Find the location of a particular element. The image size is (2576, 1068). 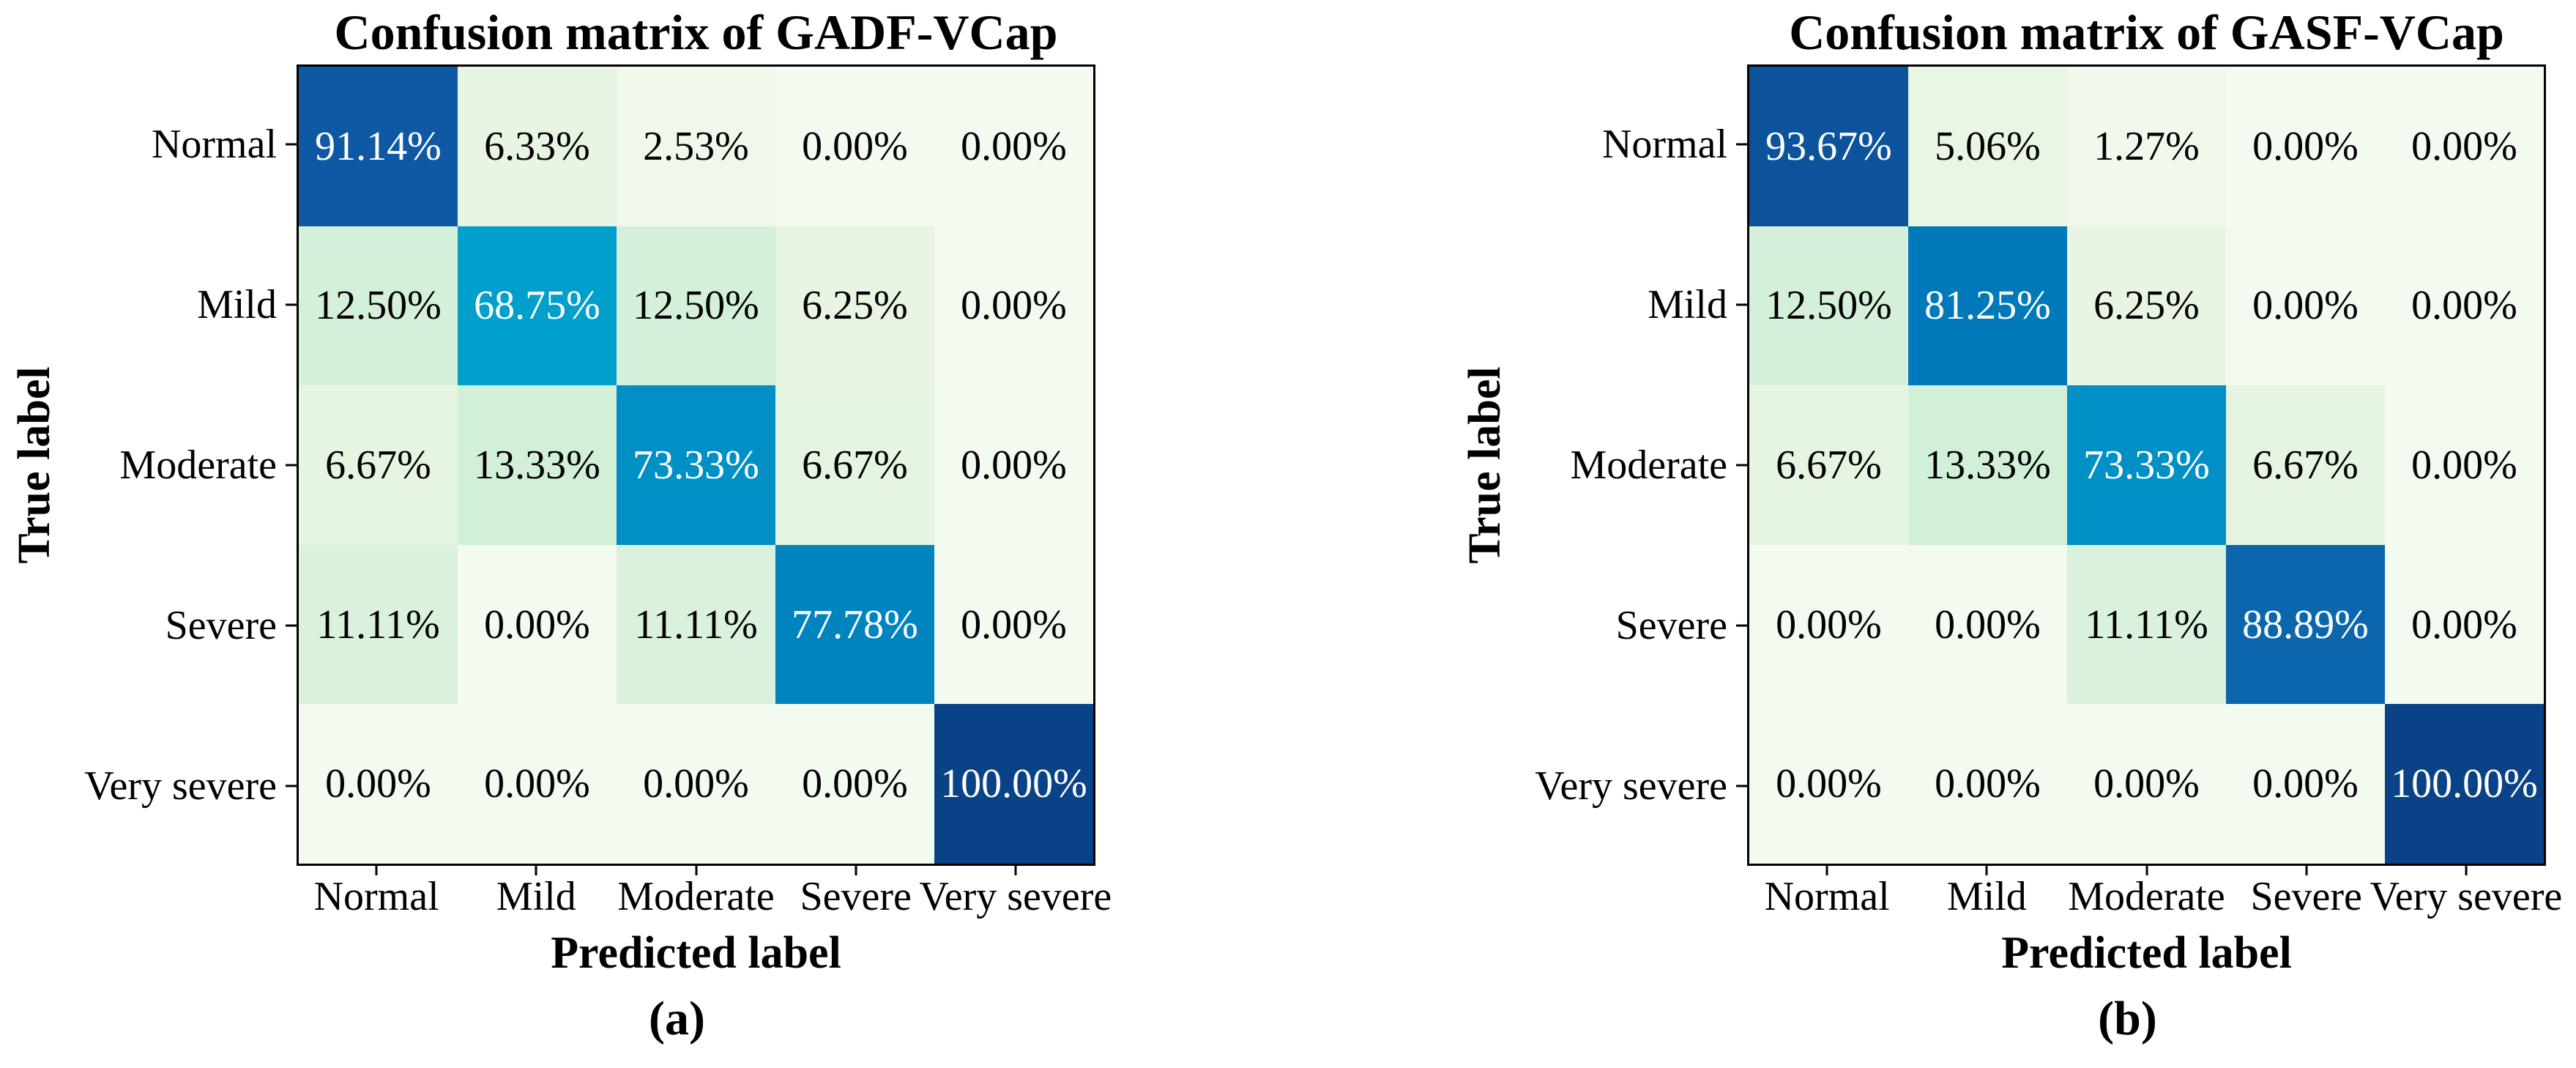

heatmap-cell-r3-c0: 0.00% is located at coordinates (1828, 624).